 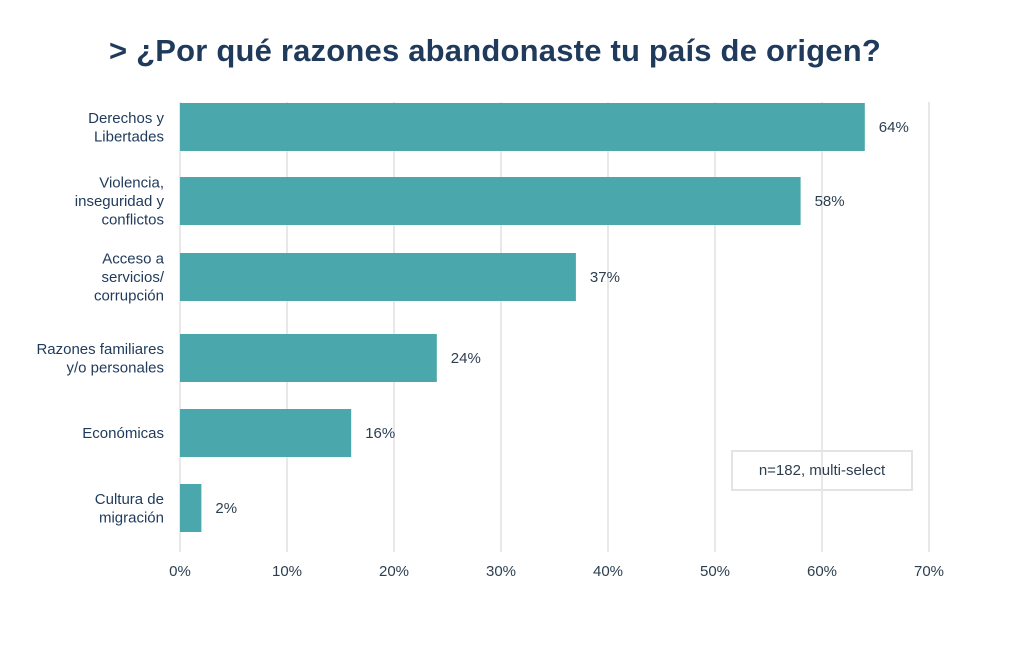 What do you see at coordinates (226, 508) in the screenshot?
I see `bar-value-label: 2%` at bounding box center [226, 508].